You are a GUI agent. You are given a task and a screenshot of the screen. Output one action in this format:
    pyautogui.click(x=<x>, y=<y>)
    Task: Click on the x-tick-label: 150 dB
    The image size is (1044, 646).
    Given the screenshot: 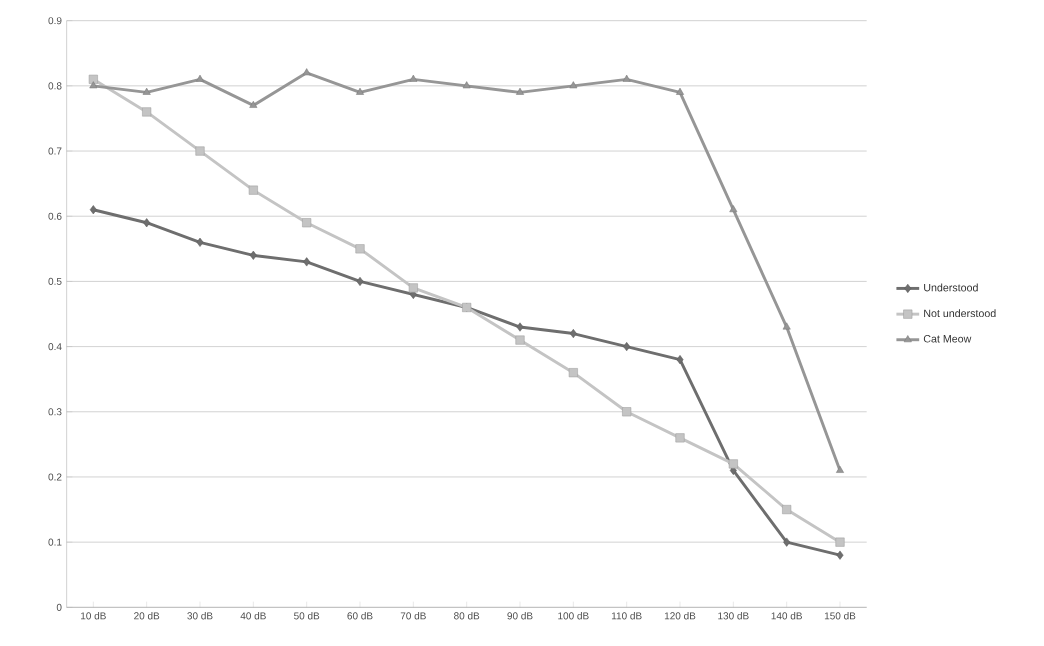 What is the action you would take?
    pyautogui.click(x=840, y=616)
    